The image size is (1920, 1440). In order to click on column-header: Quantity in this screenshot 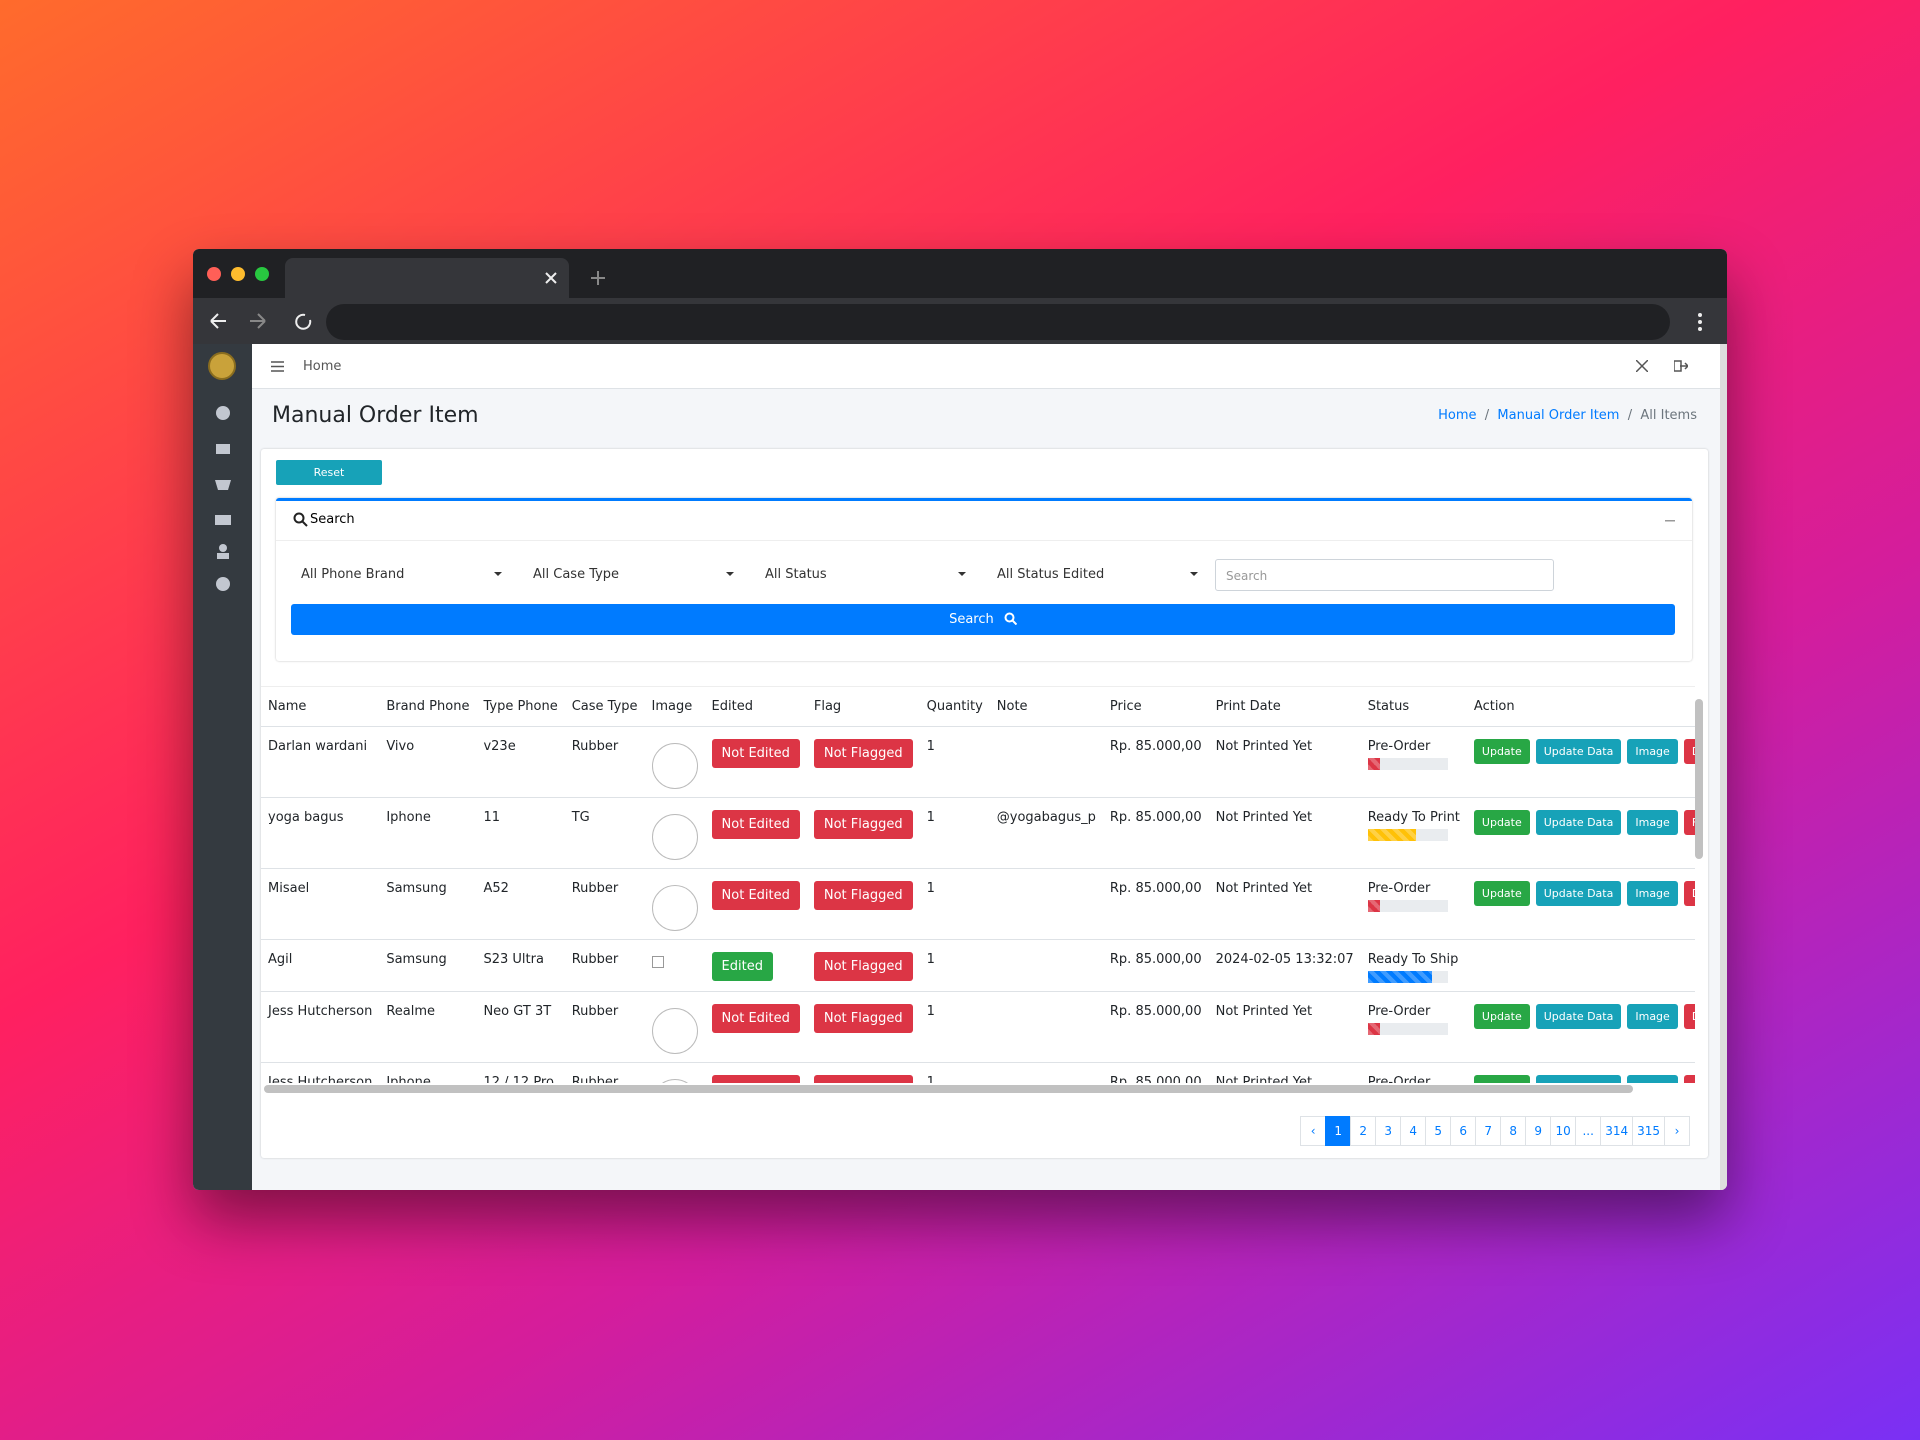, I will do `click(954, 707)`.